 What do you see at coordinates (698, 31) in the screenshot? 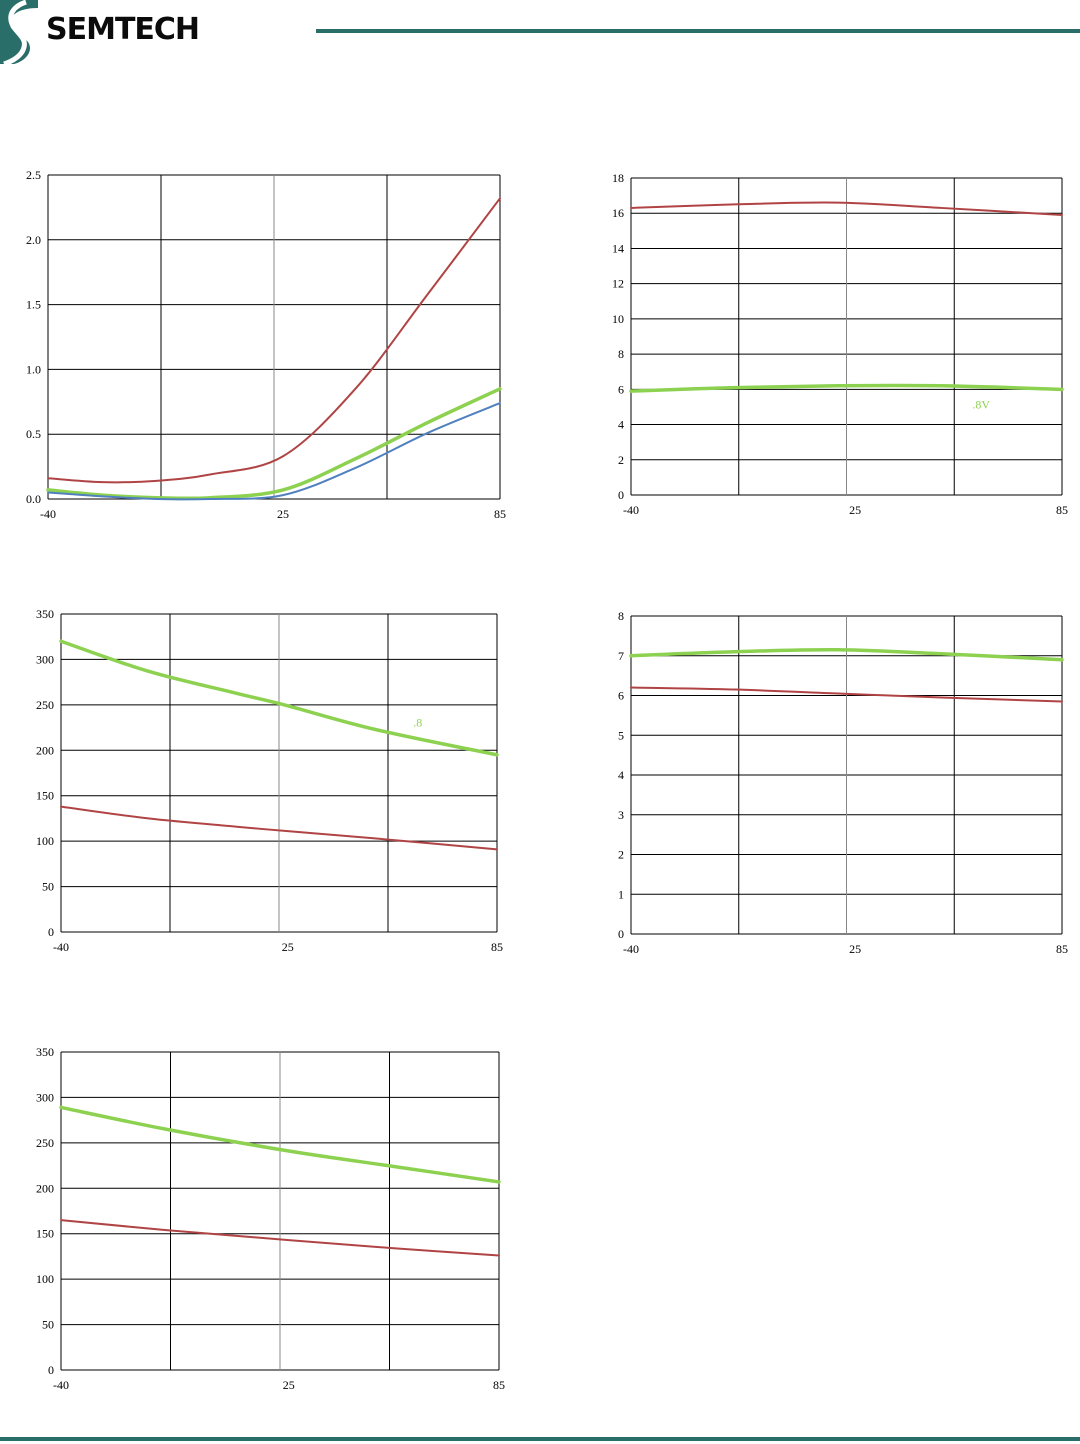
I see `header-rule` at bounding box center [698, 31].